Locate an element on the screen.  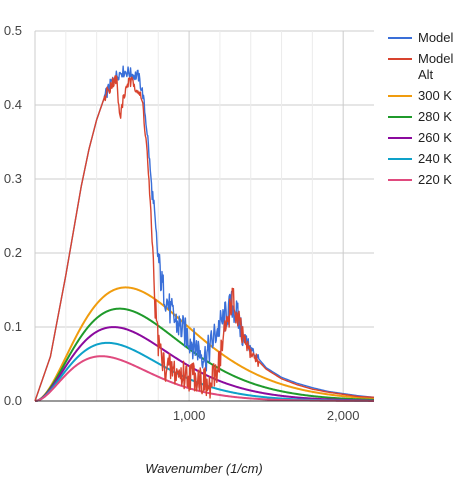
legend-item: 260 K is located at coordinates (420, 137).